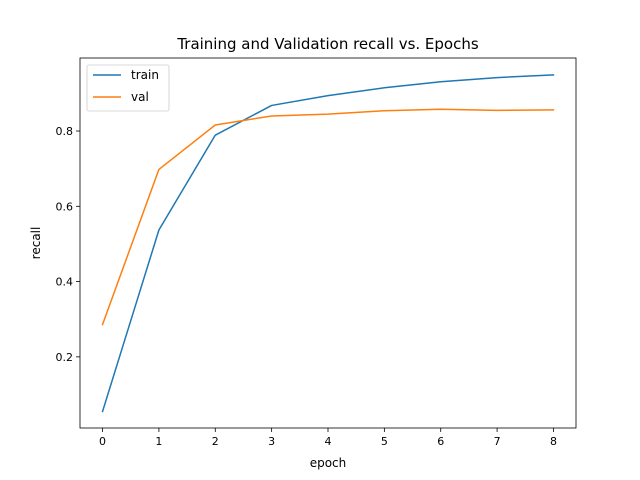 This screenshot has width=640, height=480. What do you see at coordinates (102, 441) in the screenshot?
I see `x-tick-label: 0` at bounding box center [102, 441].